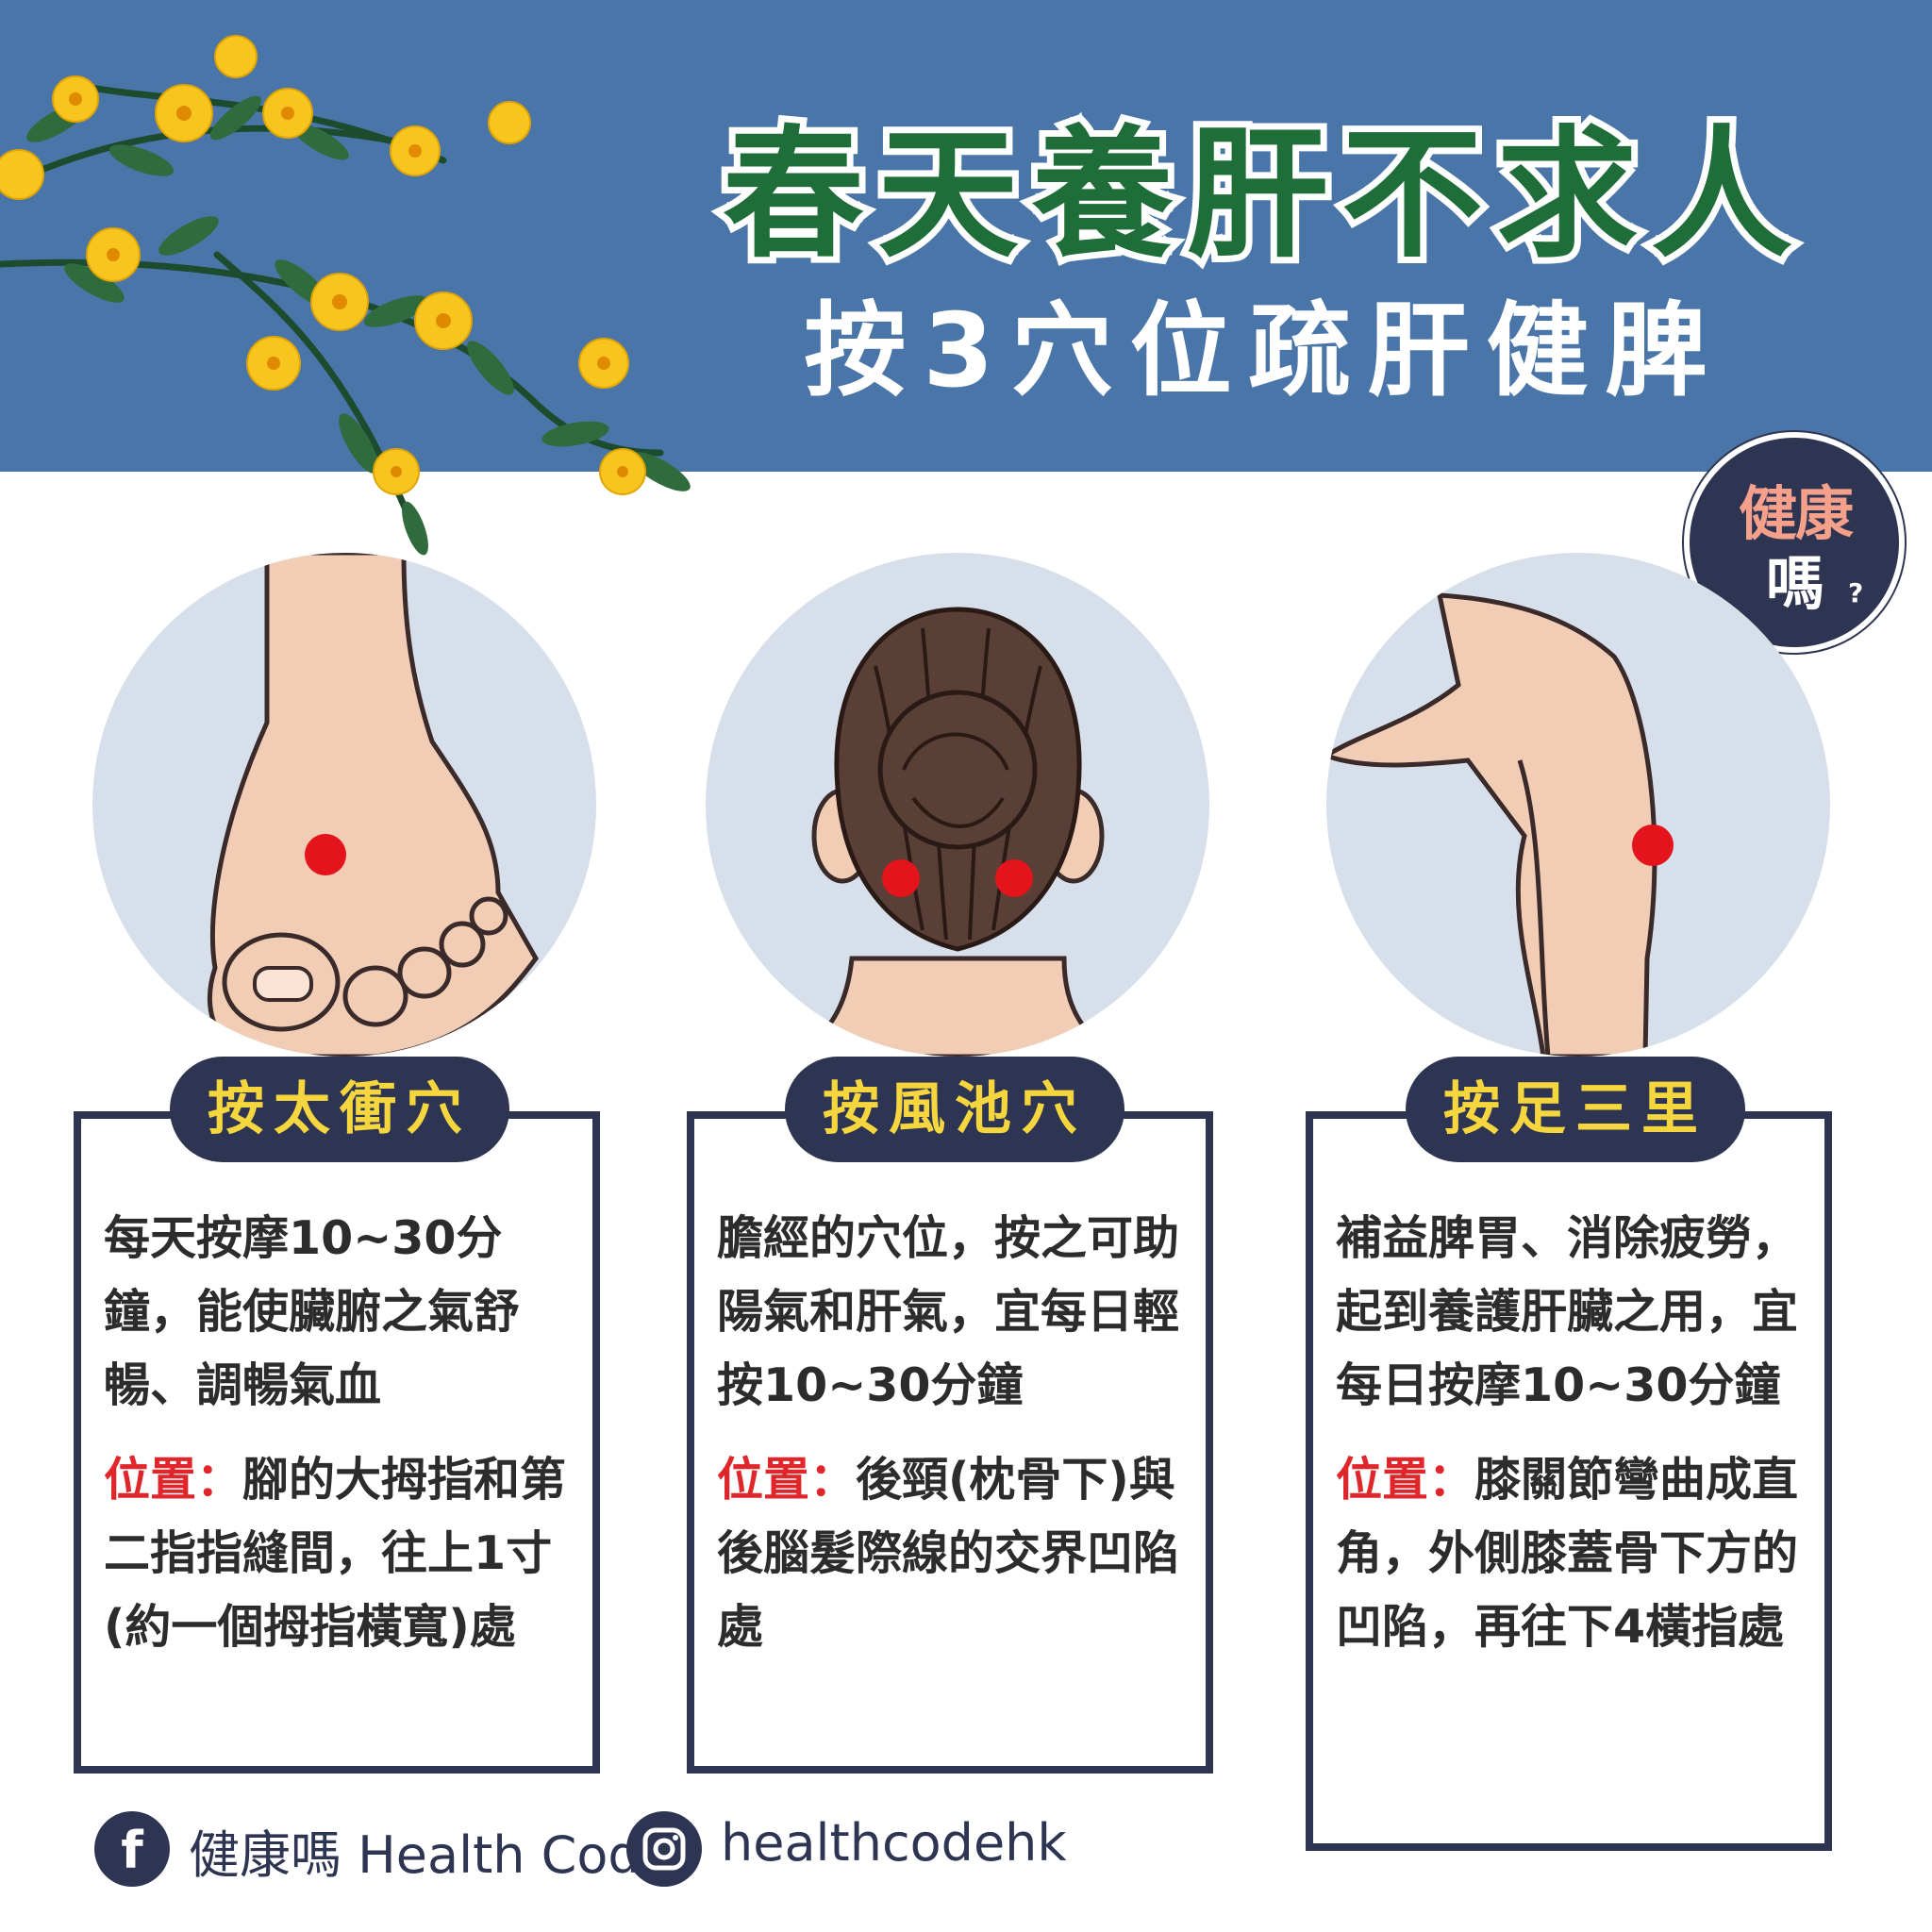 The image size is (1932, 1932). What do you see at coordinates (954, 1109) in the screenshot?
I see `card-title-fengchi: 按風池穴` at bounding box center [954, 1109].